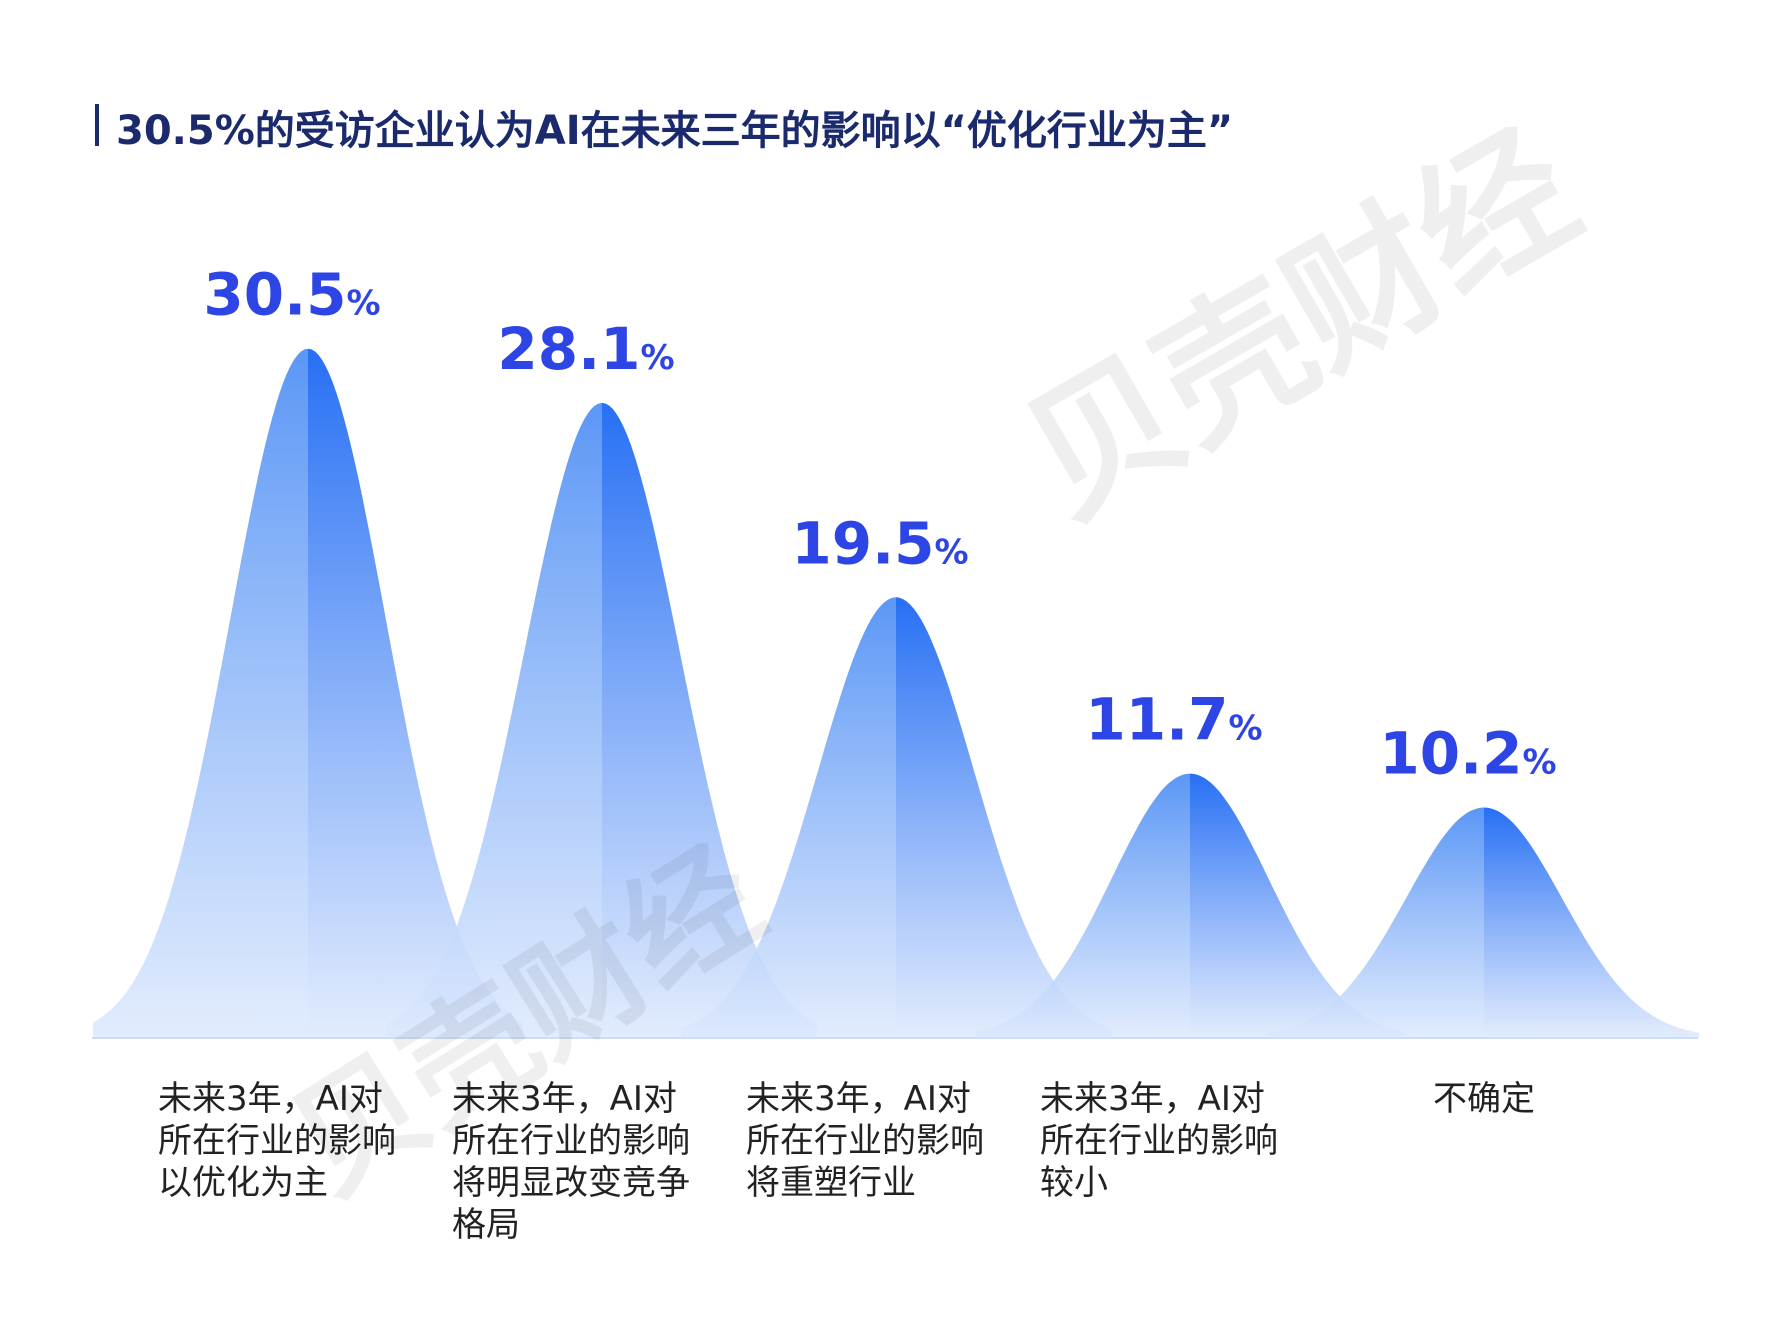  Describe the element at coordinates (568, 349) in the screenshot. I see `value-number: 28.1` at that location.